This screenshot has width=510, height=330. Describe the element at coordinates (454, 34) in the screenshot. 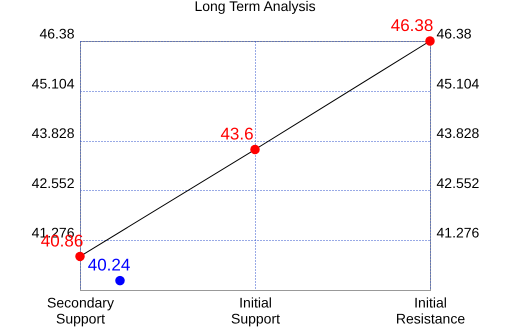

I see `y2-tick-label: 46.38` at that location.